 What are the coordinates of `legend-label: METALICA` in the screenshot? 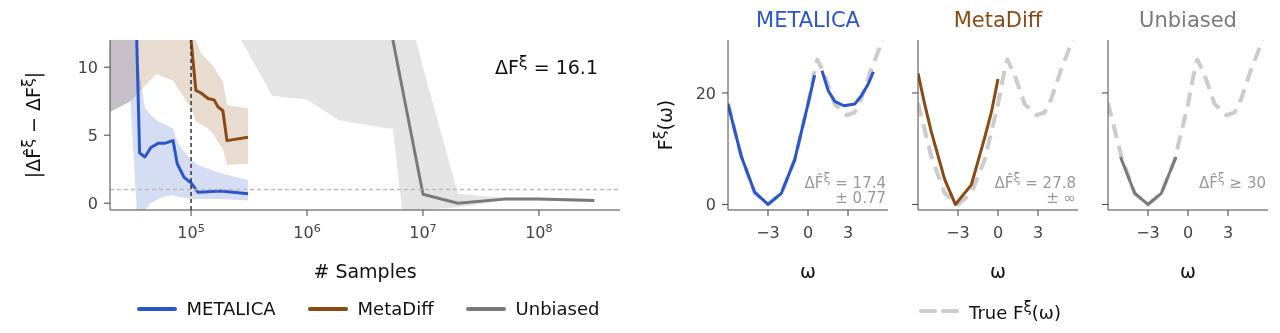 It's located at (231, 308).